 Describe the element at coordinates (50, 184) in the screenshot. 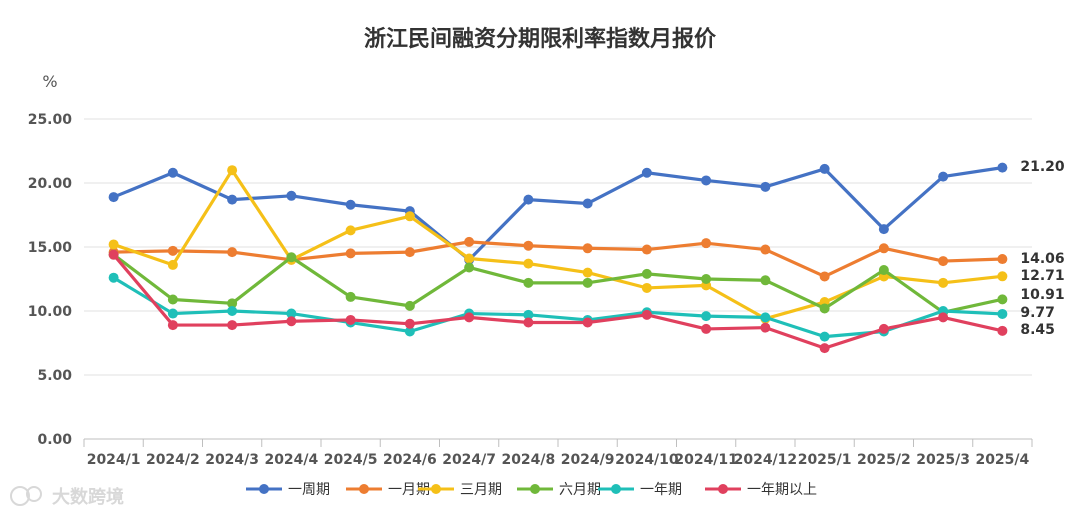

I see `y-tick-label: 20.00` at that location.